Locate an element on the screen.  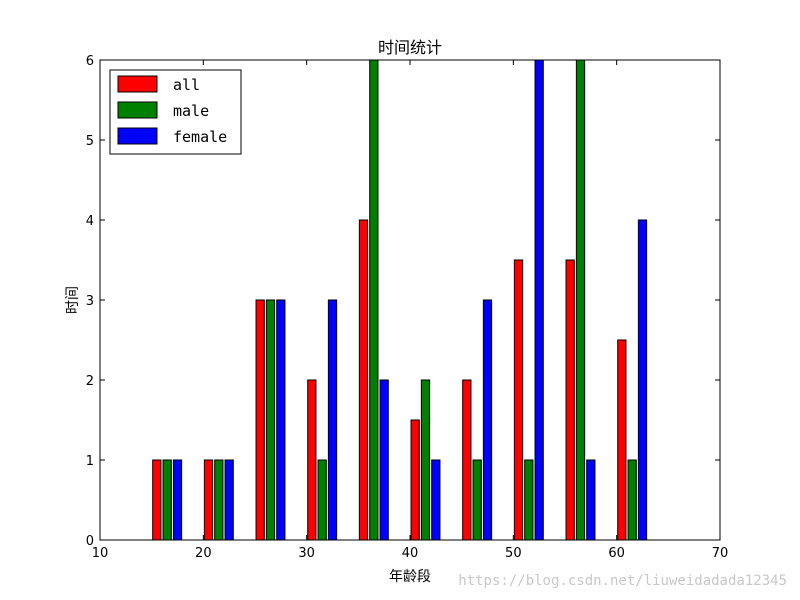
x-tick-label: 20 is located at coordinates (203, 553).